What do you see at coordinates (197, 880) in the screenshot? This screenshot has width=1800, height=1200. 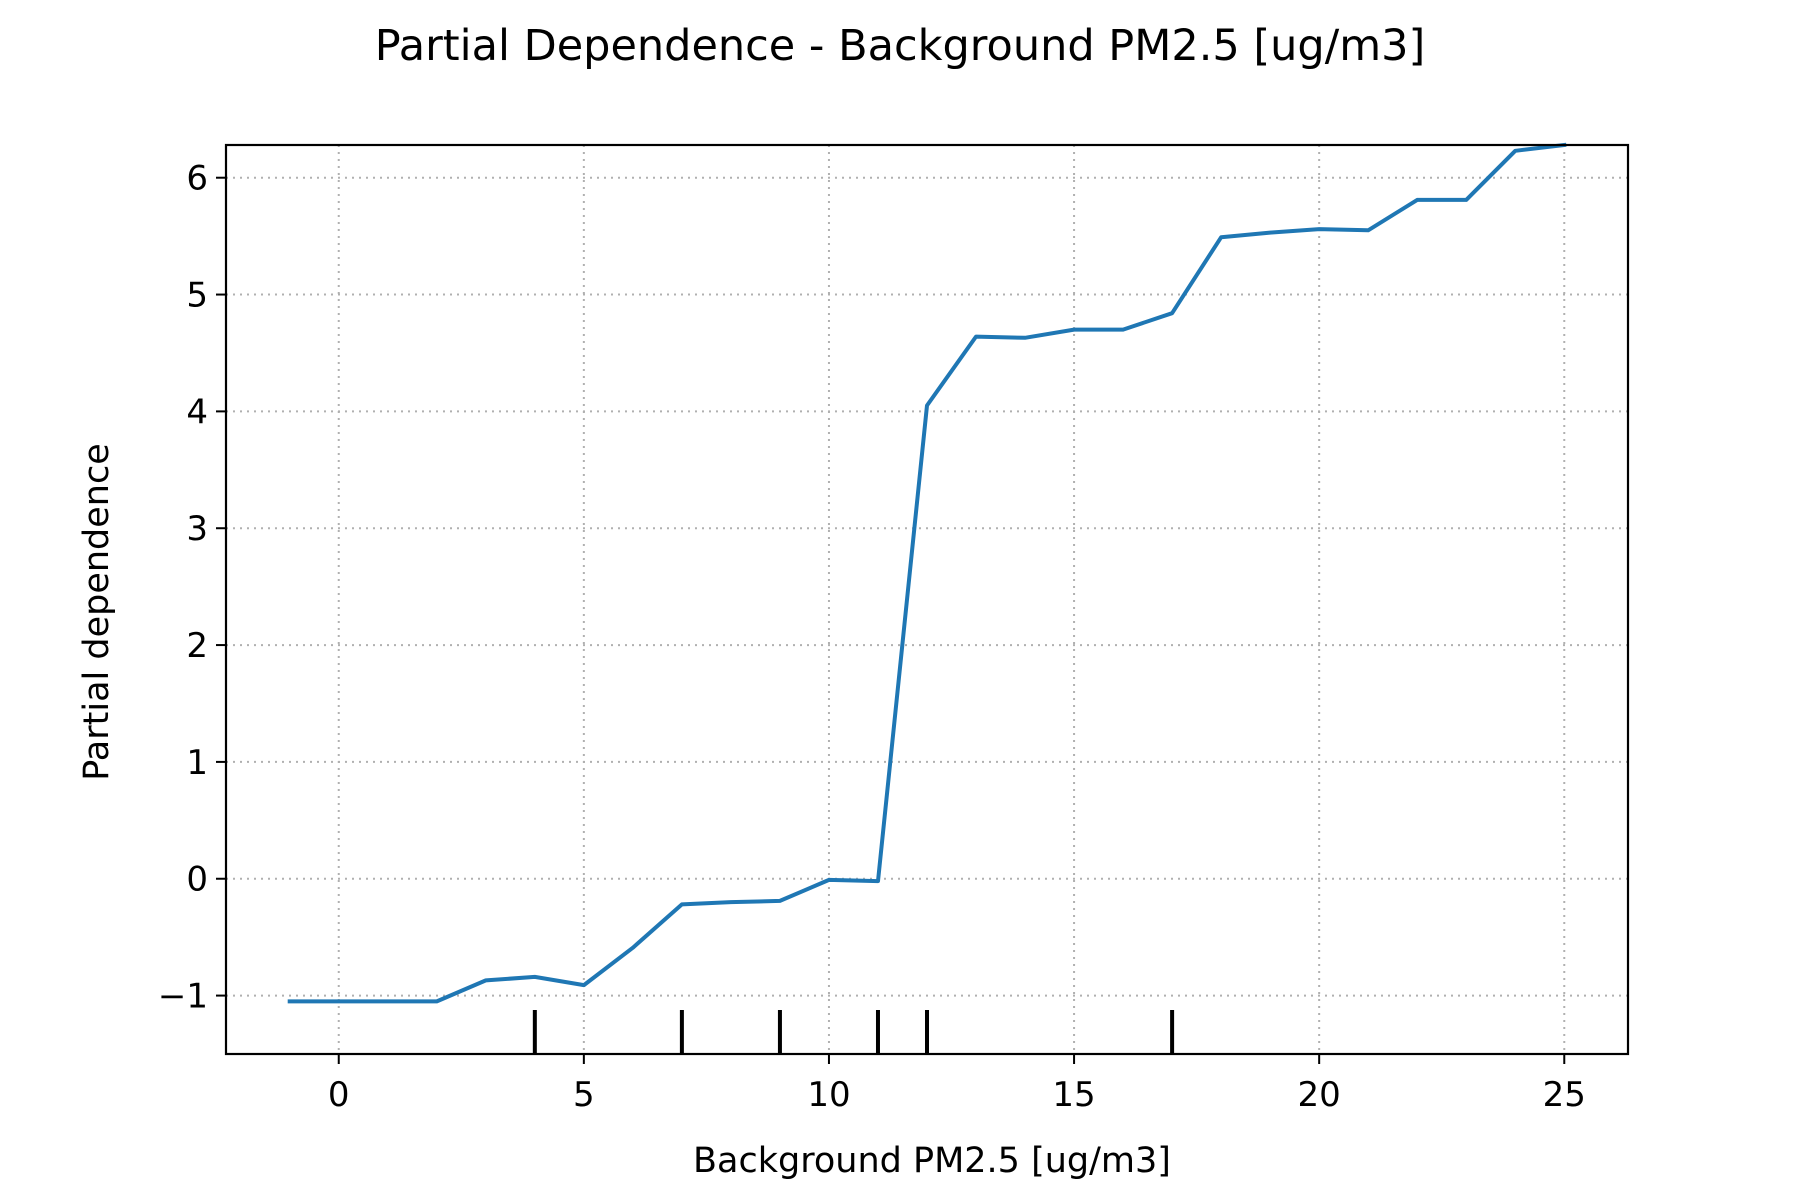 I see `y-tick-label: 0` at bounding box center [197, 880].